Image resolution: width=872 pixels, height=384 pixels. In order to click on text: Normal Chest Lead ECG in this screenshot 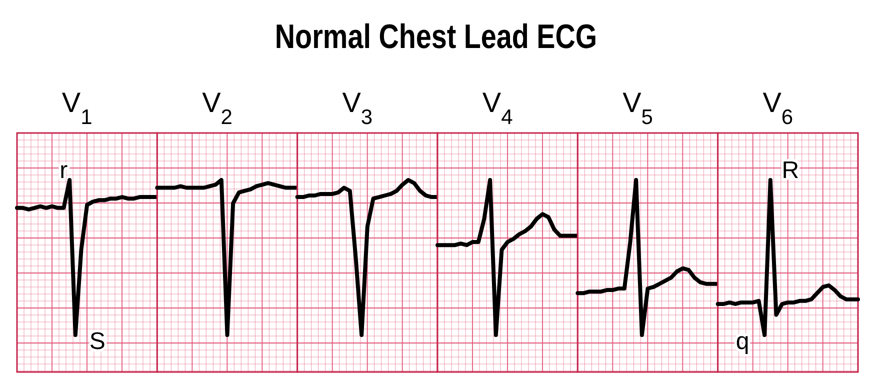, I will do `click(436, 36)`.